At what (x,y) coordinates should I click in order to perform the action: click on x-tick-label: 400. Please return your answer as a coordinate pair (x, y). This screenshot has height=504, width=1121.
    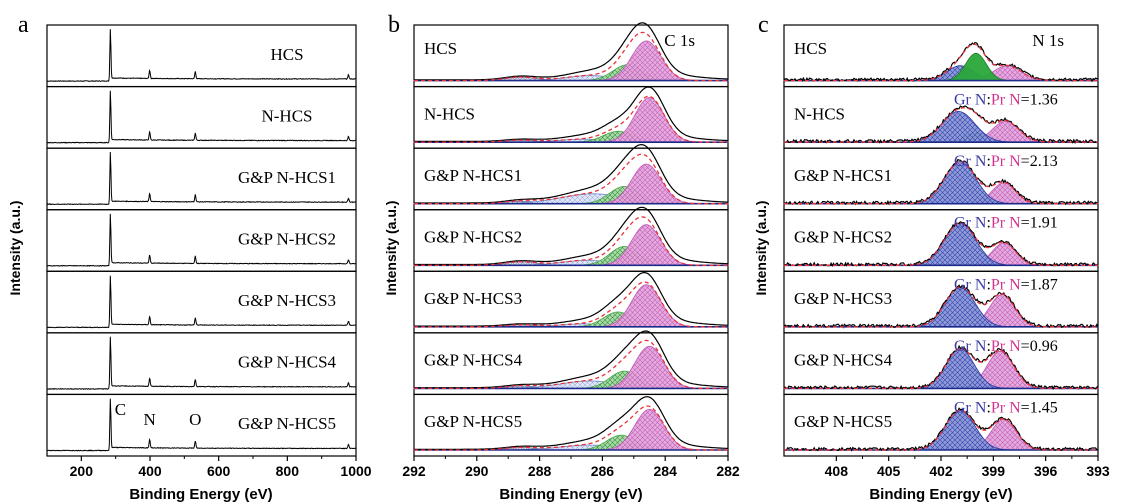
    Looking at the image, I should click on (150, 471).